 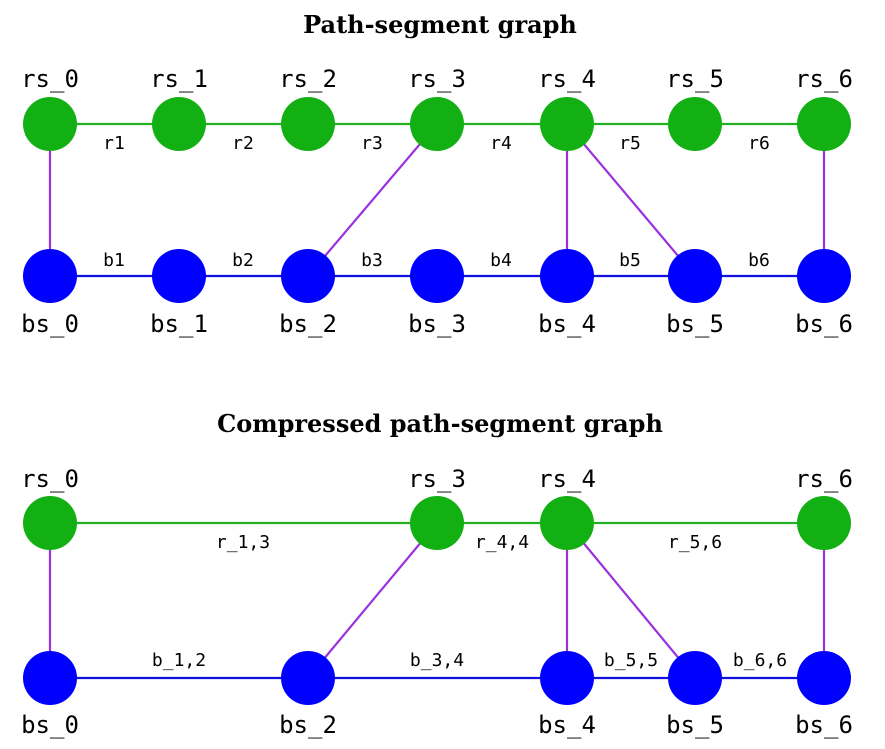 I want to click on g2-red-node-label-rs0: rs_0, so click(x=50, y=479).